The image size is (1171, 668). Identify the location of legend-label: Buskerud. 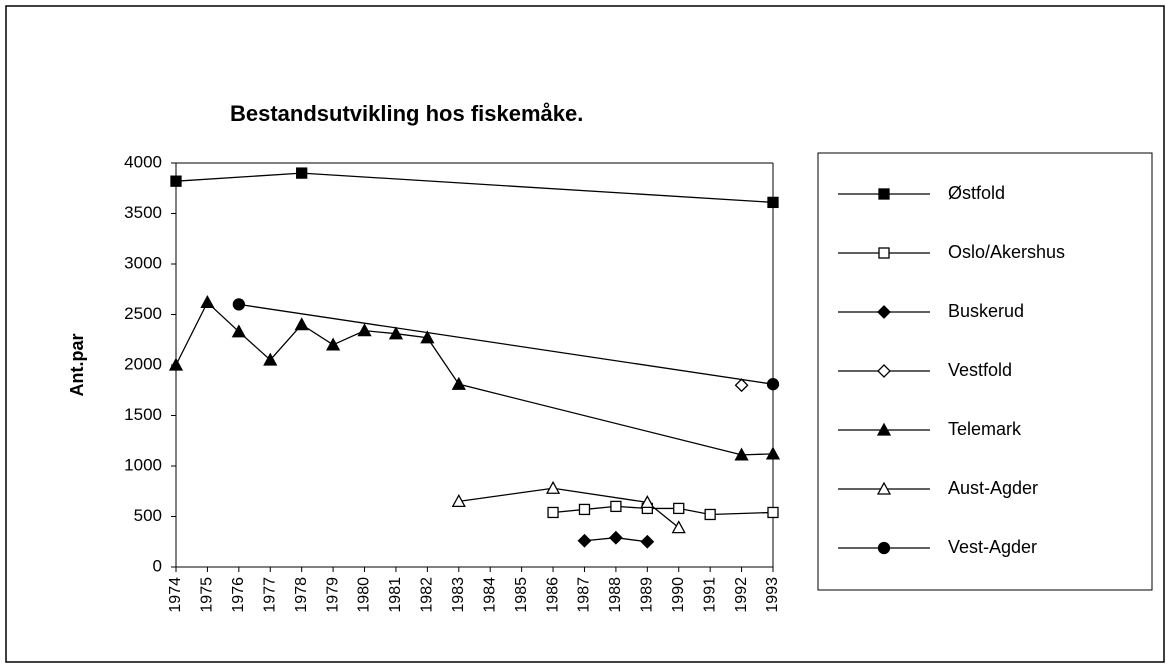
(986, 311).